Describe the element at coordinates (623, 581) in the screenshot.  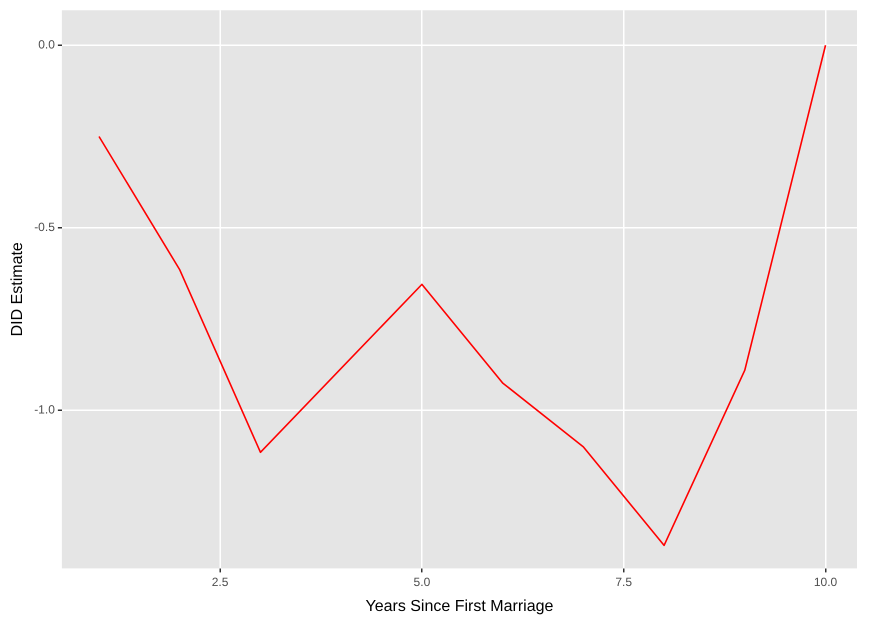
I see `x-tick-label: 7.5` at that location.